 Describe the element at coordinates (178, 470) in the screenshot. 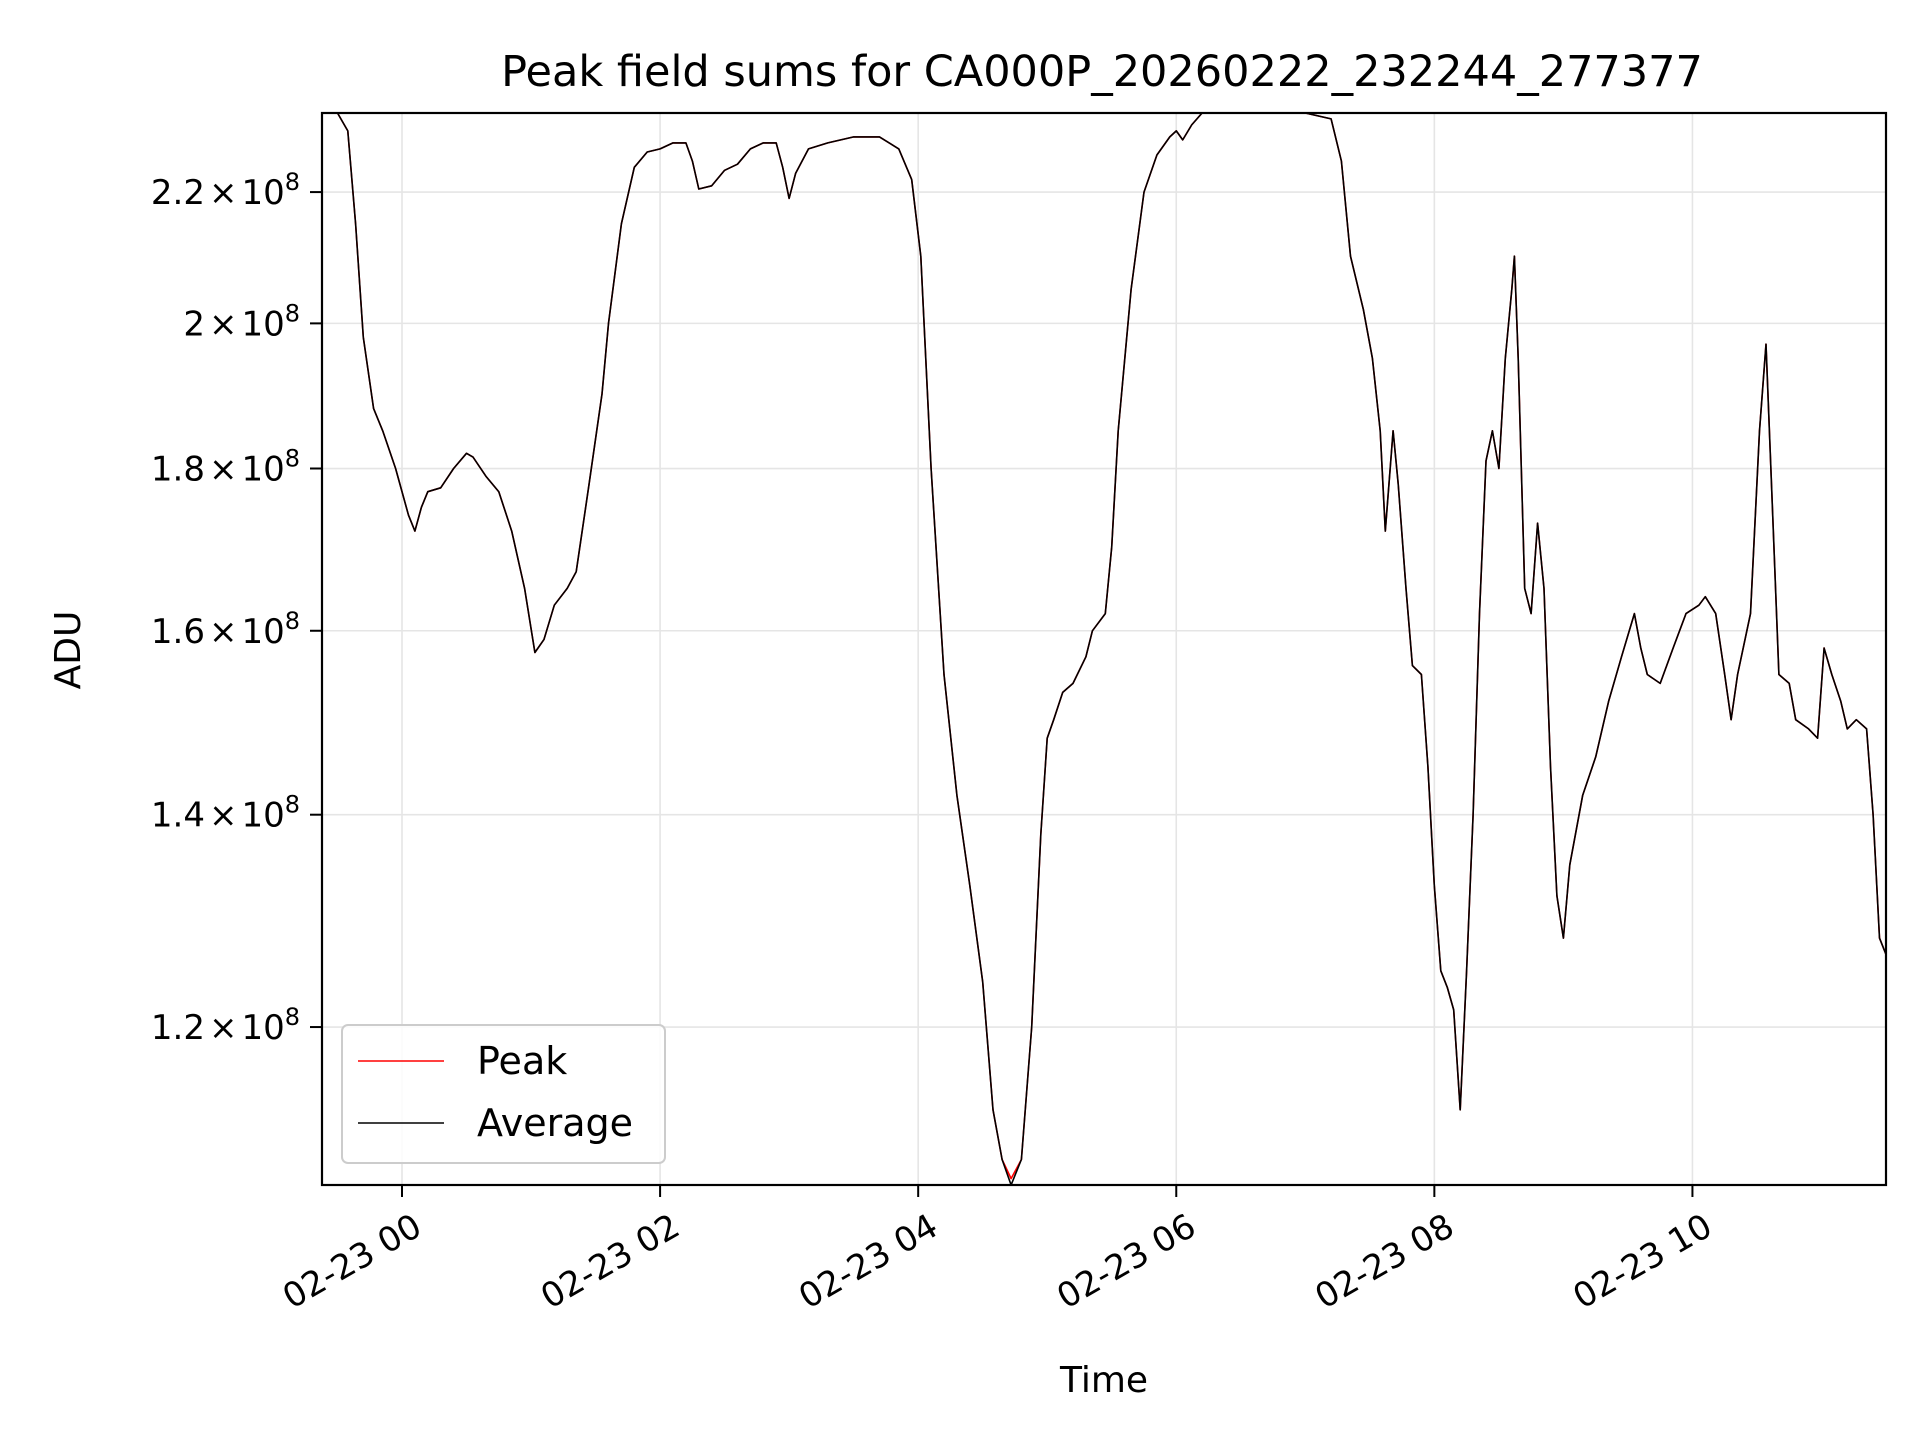

I see `y-tick-mantissa: 1.8` at that location.